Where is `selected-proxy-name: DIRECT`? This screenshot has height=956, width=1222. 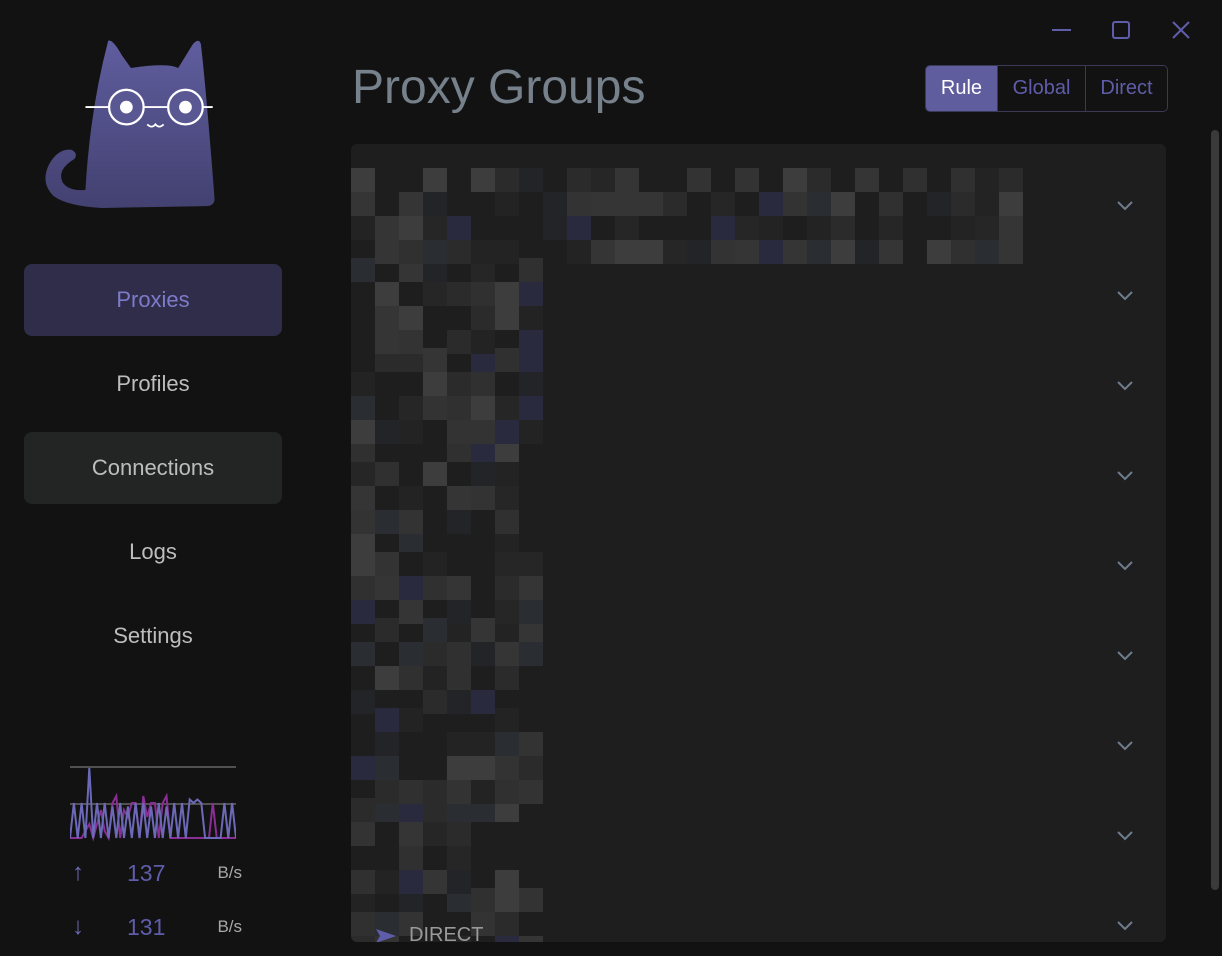 selected-proxy-name: DIRECT is located at coordinates (446, 933).